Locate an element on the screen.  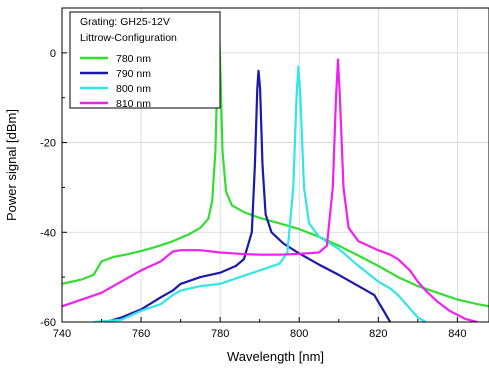
x-tick-label: 740 is located at coordinates (62, 334).